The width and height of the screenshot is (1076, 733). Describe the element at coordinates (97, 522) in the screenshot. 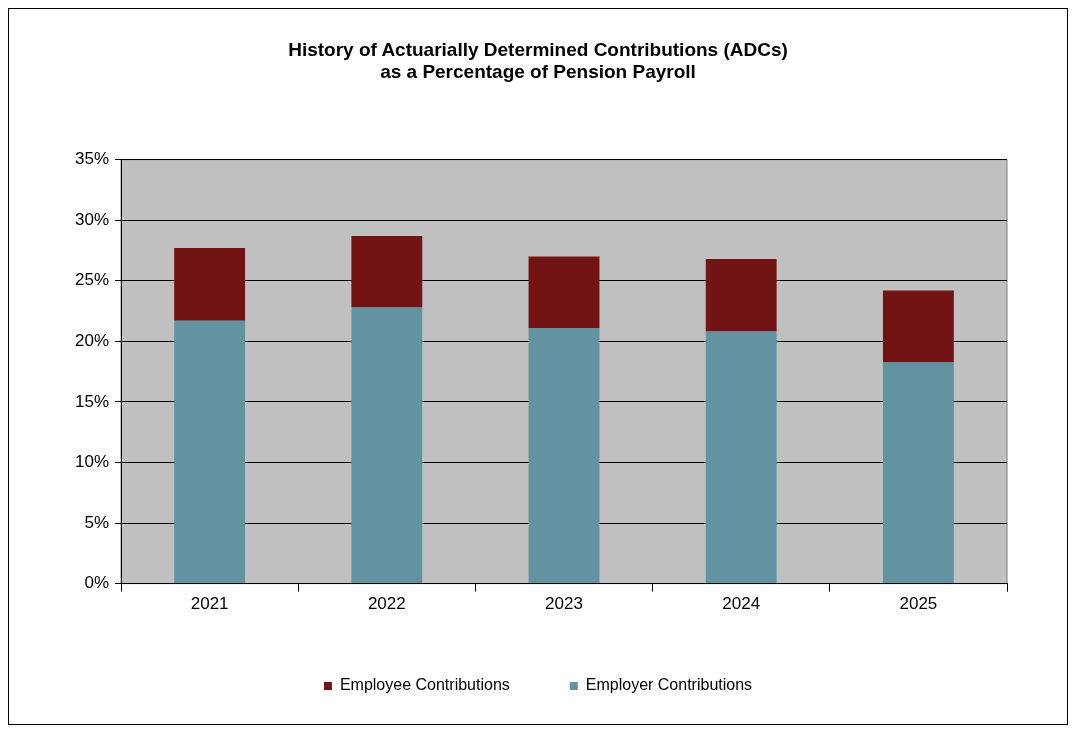

I see `y-tick-label: 5%` at that location.